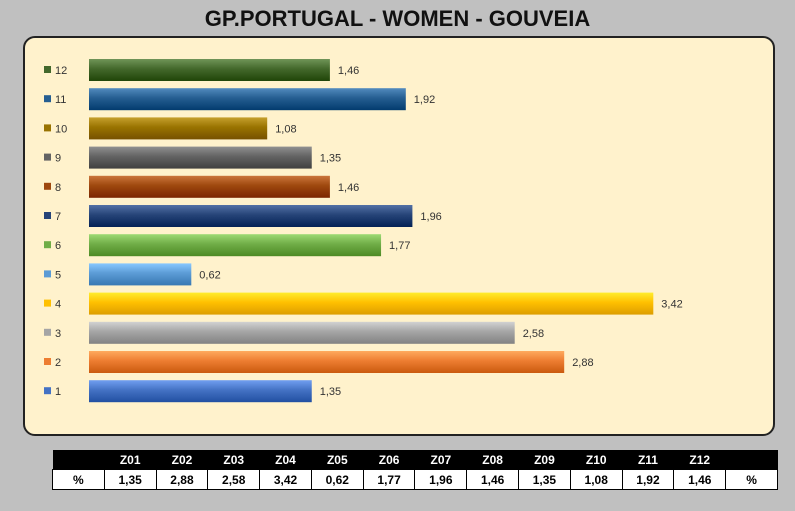  Describe the element at coordinates (209, 275) in the screenshot. I see `value-label-5: 0,62` at that location.